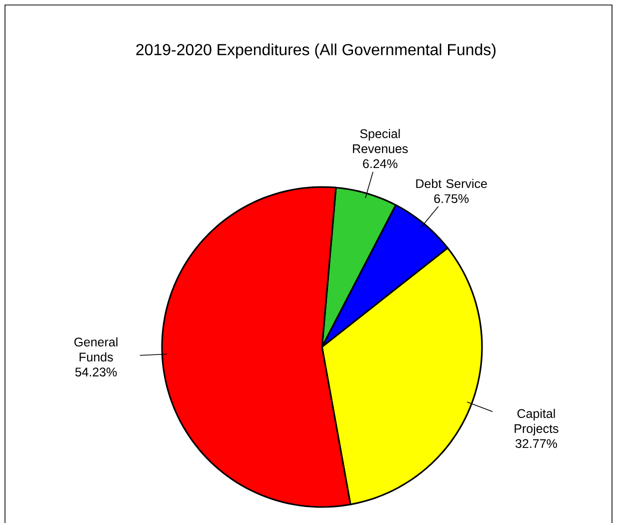 The width and height of the screenshot is (622, 523). I want to click on slice-label: Special Revenues, so click(380, 141).